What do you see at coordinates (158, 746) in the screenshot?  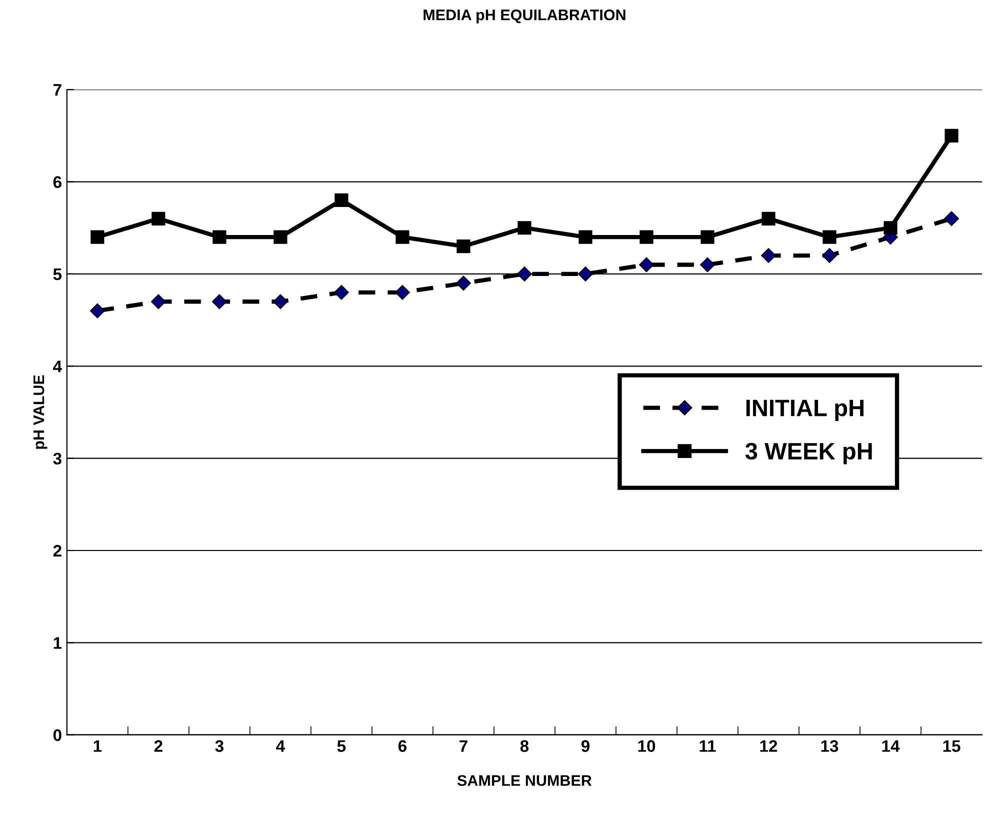 I see `x-tick-label: 2` at bounding box center [158, 746].